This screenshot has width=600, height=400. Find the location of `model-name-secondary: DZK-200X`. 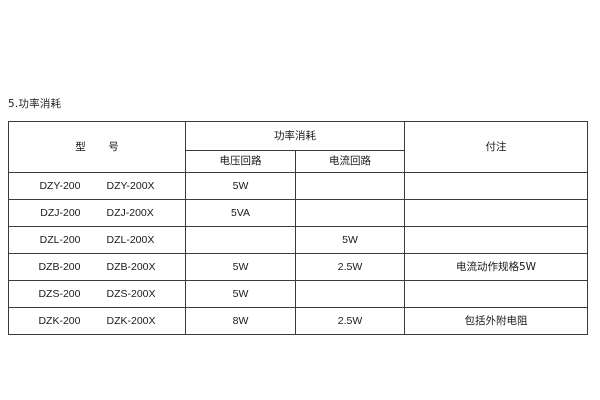

model-name-secondary: DZK-200X is located at coordinates (131, 320).